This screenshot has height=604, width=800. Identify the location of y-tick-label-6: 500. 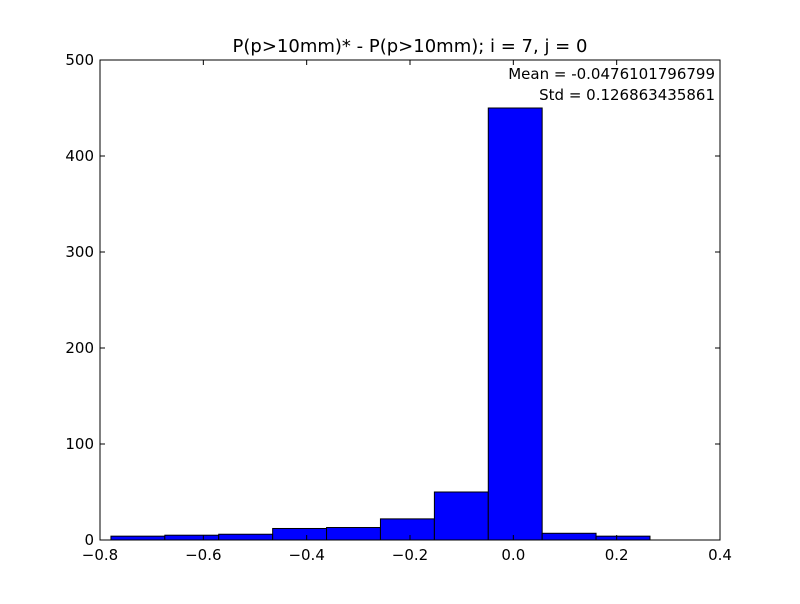
(79, 60).